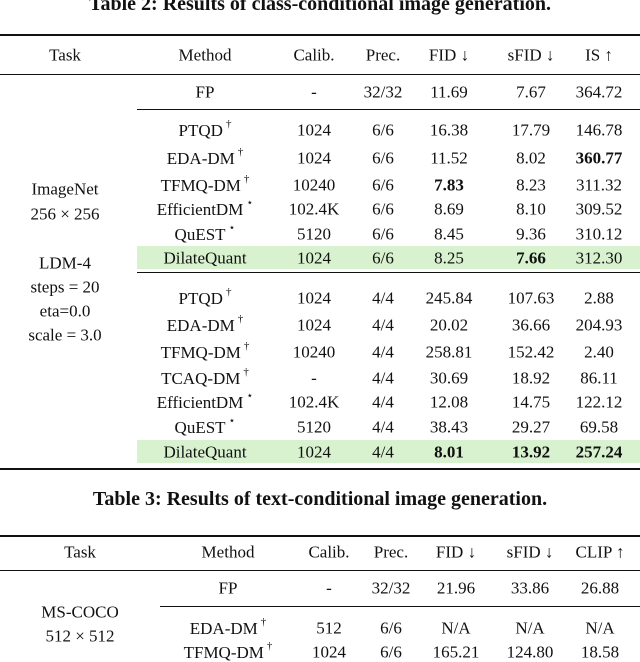 The height and width of the screenshot is (662, 640). What do you see at coordinates (531, 352) in the screenshot?
I see `cell: 152.42` at bounding box center [531, 352].